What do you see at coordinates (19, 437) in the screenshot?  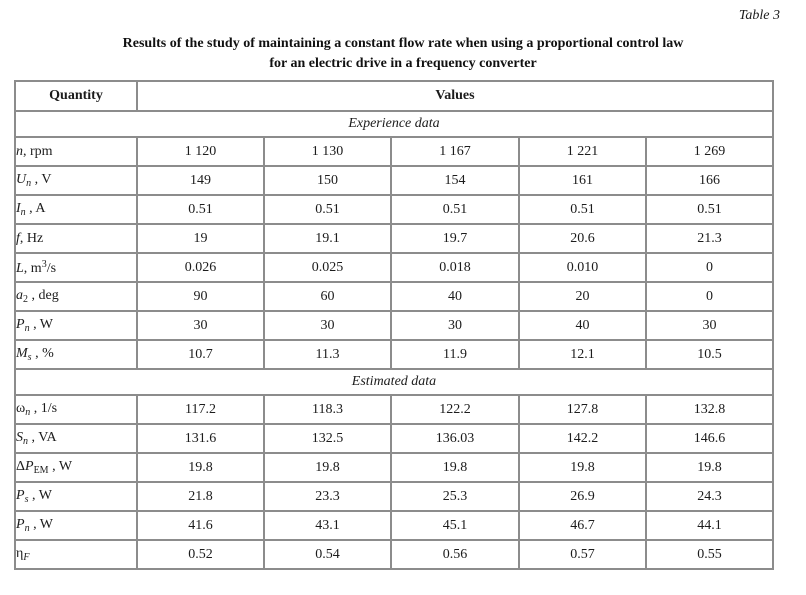 I see `label-segment: S` at bounding box center [19, 437].